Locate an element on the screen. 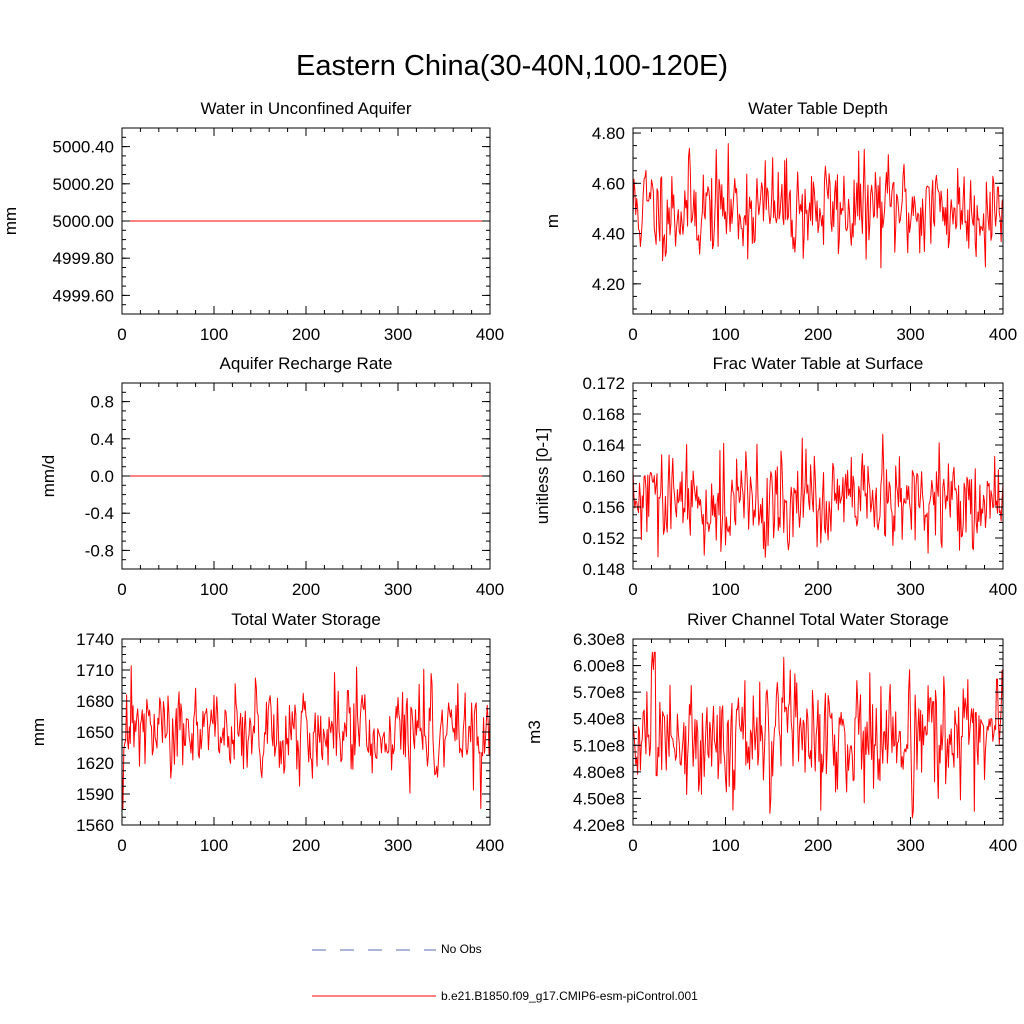  y-tick-label: 0.160 is located at coordinates (603, 476).